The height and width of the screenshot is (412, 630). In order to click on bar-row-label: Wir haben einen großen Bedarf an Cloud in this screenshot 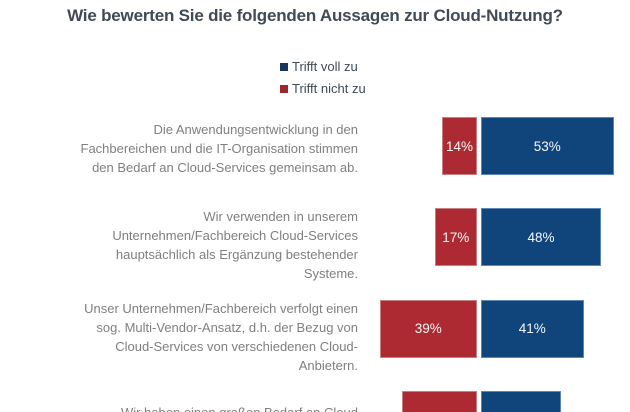, I will do `click(181, 407)`.